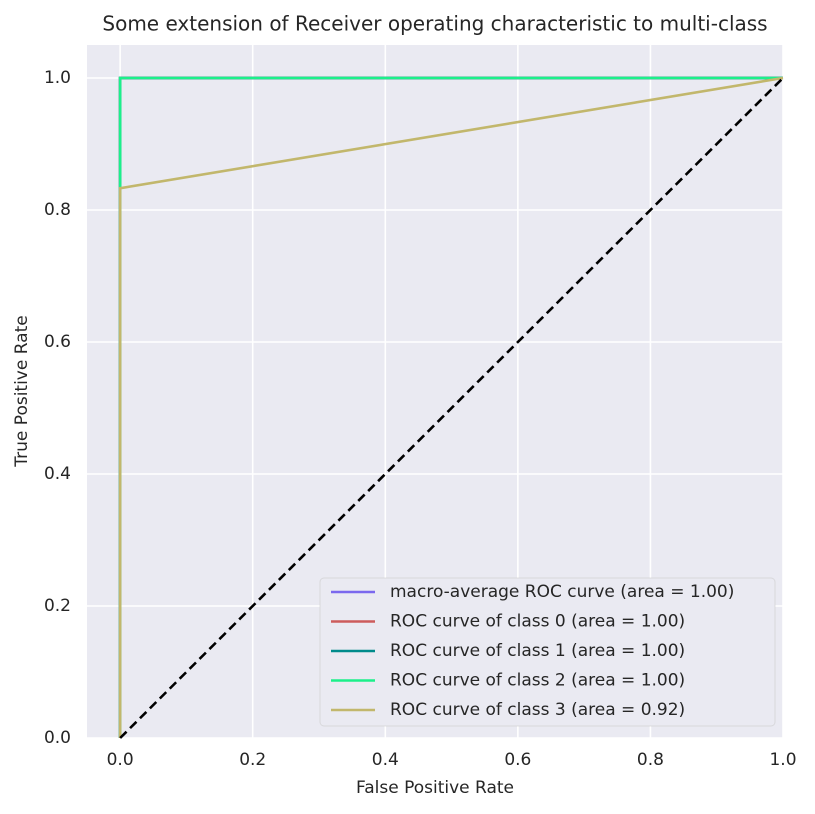  Describe the element at coordinates (57, 606) in the screenshot. I see `y-tick-label: 0.2` at that location.